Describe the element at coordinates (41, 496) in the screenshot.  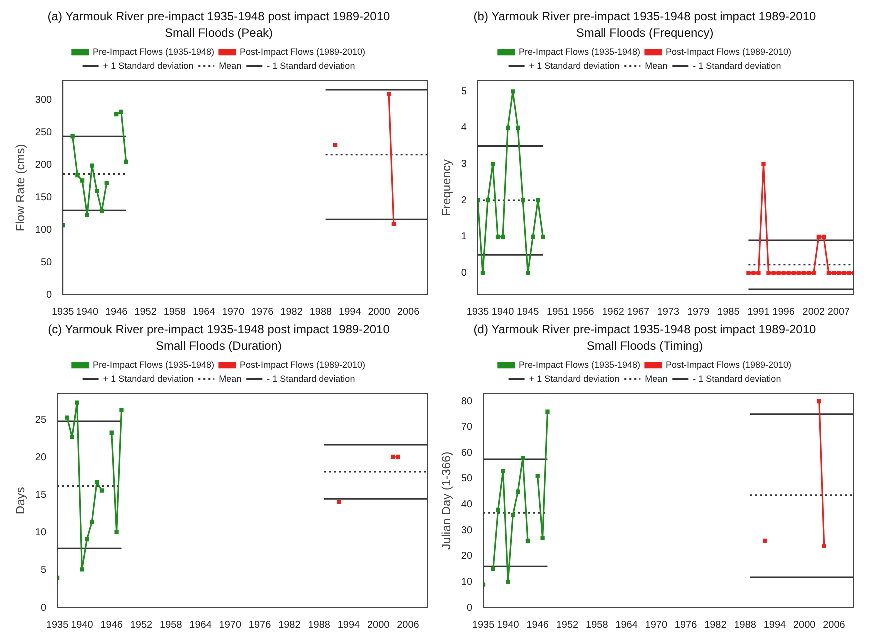
I see `y-tick-label: 15` at that location.